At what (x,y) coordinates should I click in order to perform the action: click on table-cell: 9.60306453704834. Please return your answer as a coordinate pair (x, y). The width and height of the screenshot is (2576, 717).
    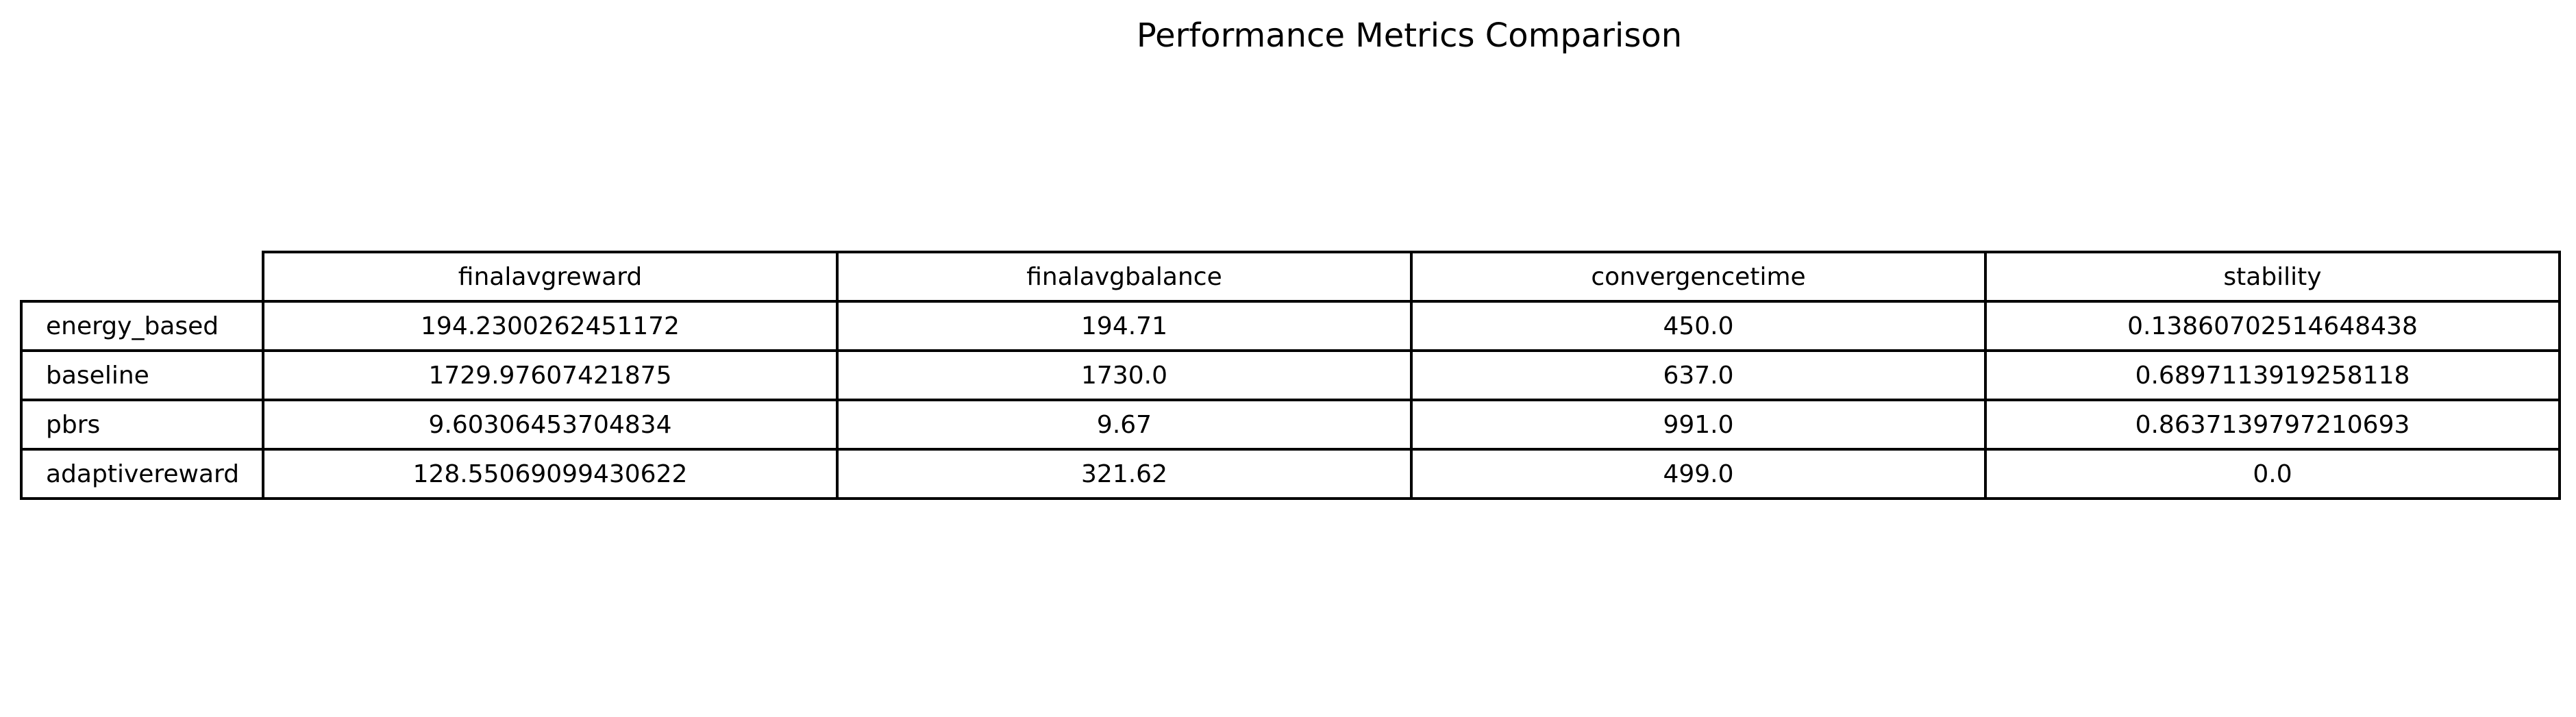
    Looking at the image, I should click on (550, 425).